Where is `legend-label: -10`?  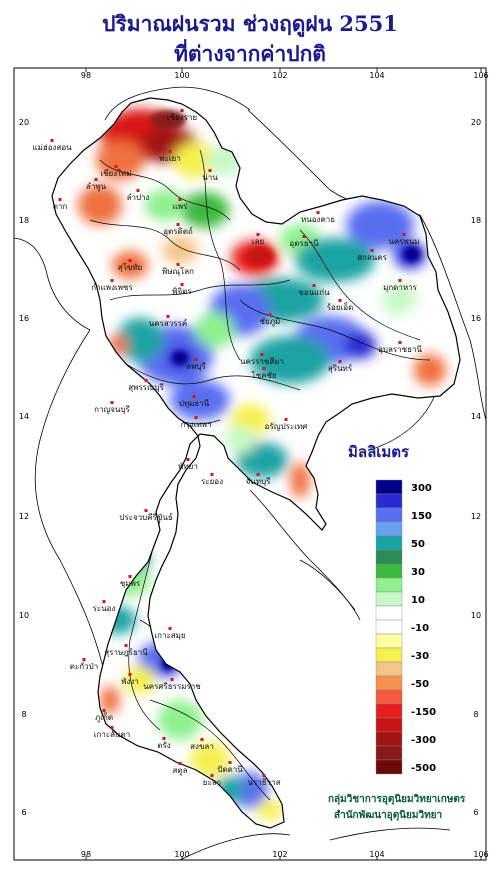 legend-label: -10 is located at coordinates (420, 628).